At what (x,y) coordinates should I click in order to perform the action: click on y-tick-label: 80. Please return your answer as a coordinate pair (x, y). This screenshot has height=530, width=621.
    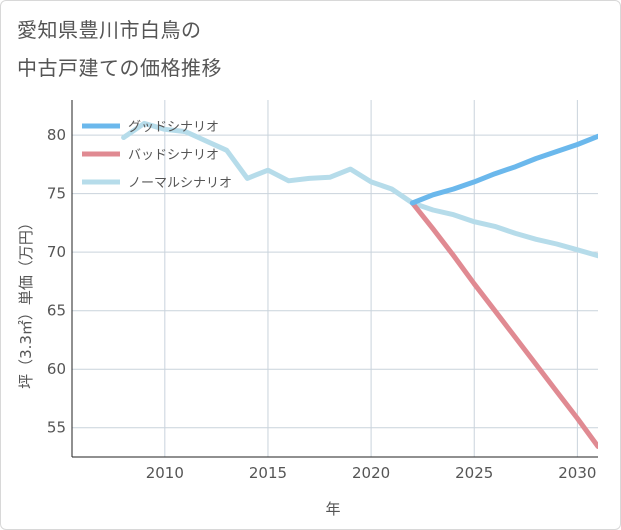
    Looking at the image, I should click on (56, 135).